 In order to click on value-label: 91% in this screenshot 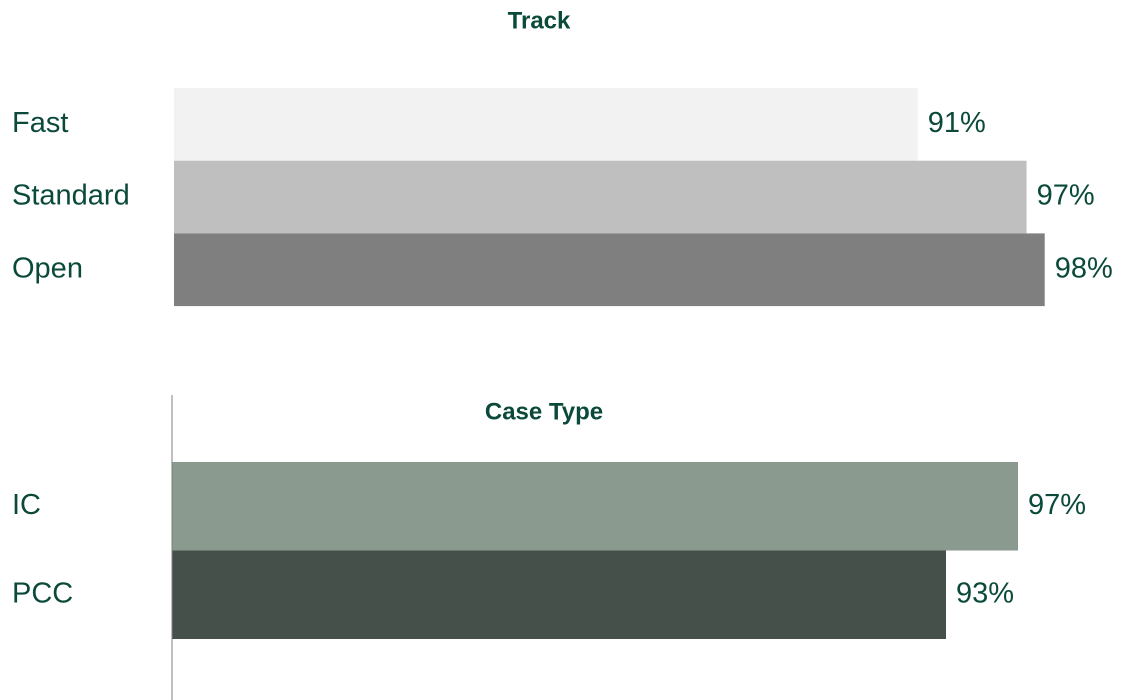, I will do `click(957, 123)`.